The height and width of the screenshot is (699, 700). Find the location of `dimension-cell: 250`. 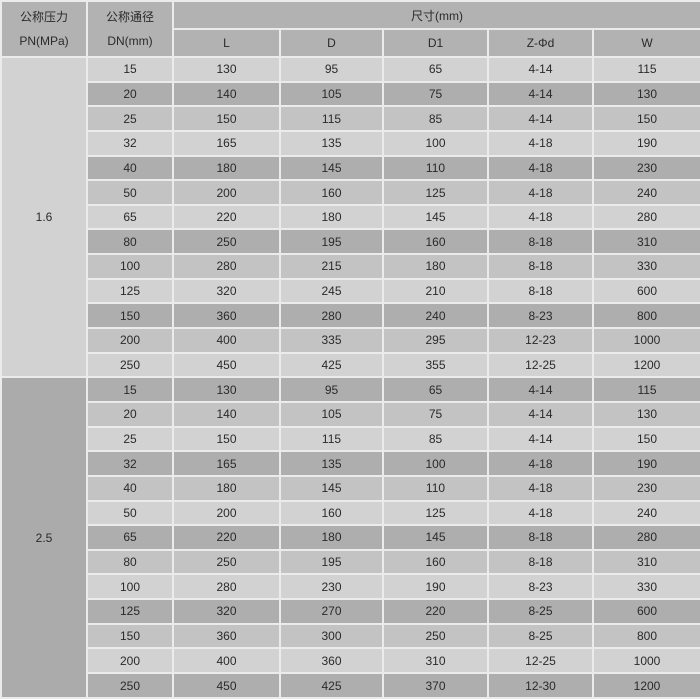

dimension-cell: 250 is located at coordinates (435, 636).